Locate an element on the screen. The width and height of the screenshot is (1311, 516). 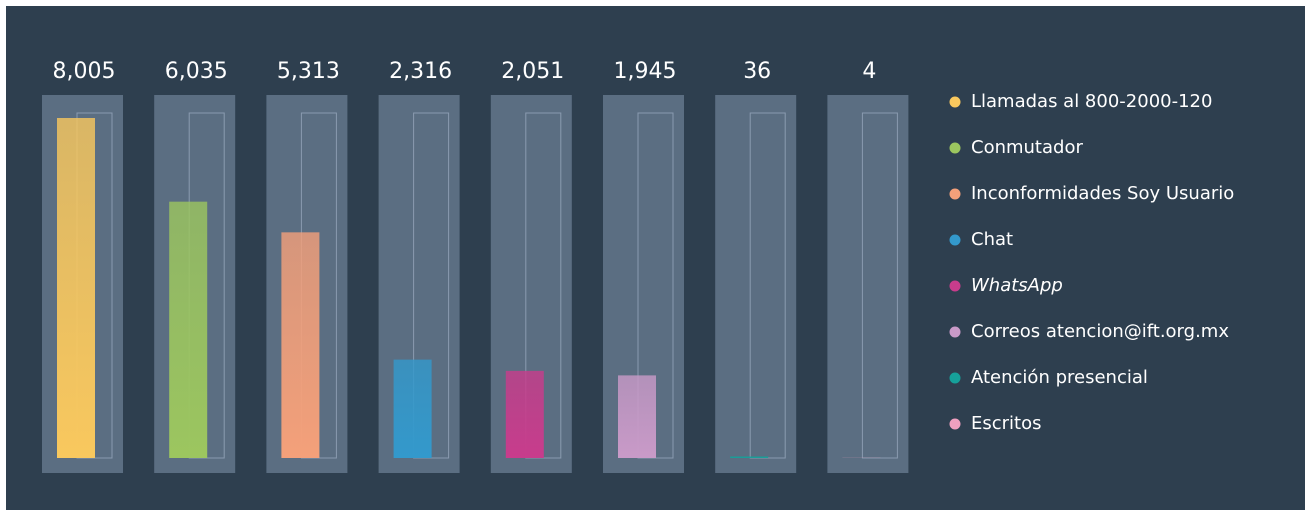
legend-label: WhatsApp is located at coordinates (1017, 285).